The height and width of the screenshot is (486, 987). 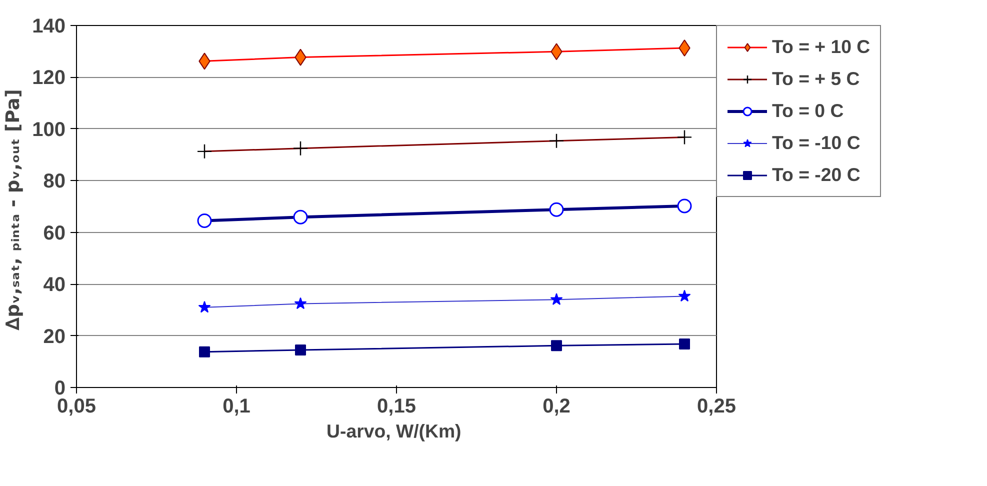 What do you see at coordinates (821, 47) in the screenshot?
I see `legend-label: To = + 10 C` at bounding box center [821, 47].